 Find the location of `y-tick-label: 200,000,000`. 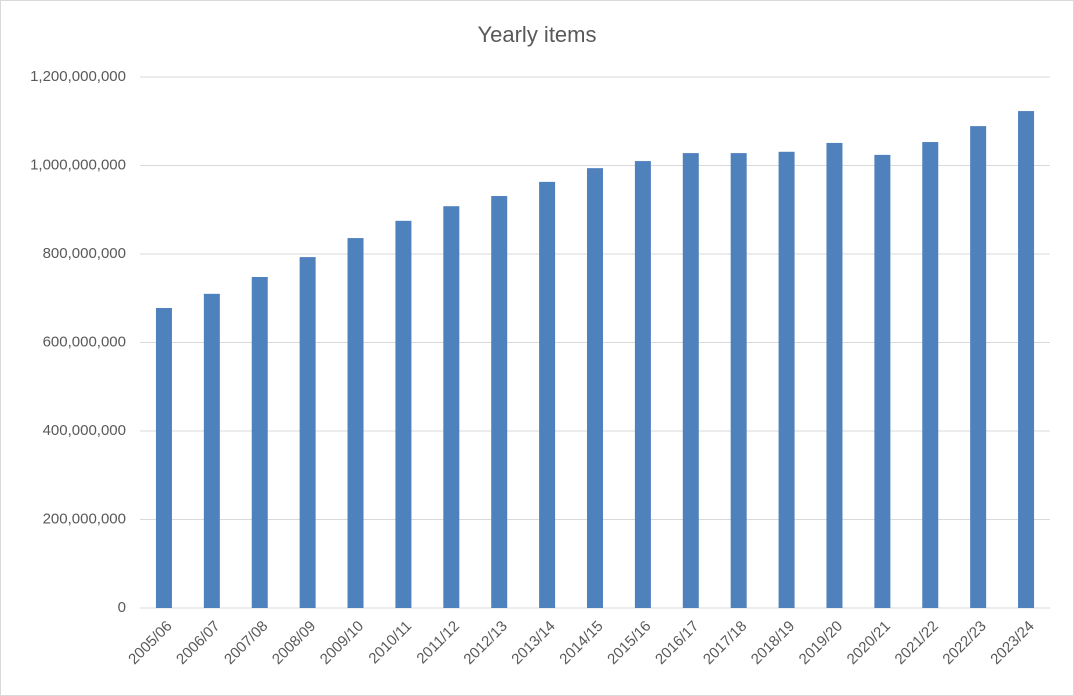

y-tick-label: 200,000,000 is located at coordinates (84, 518).